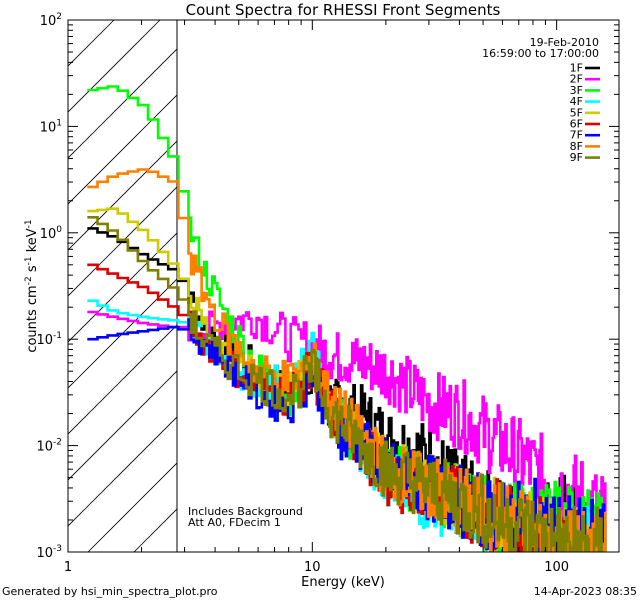 This screenshot has width=640, height=600. Describe the element at coordinates (343, 582) in the screenshot. I see `x-axis-label: Energy (keV)` at that location.